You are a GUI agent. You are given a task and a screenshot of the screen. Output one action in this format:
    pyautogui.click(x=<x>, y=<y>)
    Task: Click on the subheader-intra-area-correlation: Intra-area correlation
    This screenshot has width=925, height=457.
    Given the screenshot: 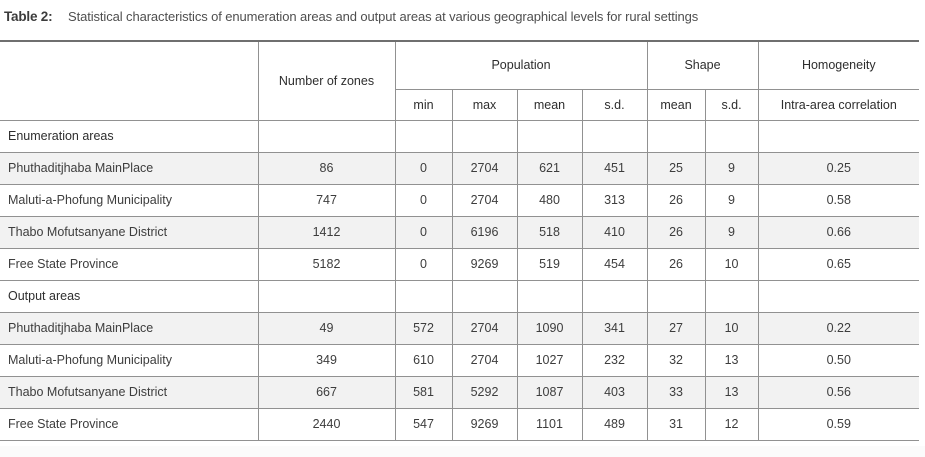 What is the action you would take?
    pyautogui.click(x=838, y=104)
    